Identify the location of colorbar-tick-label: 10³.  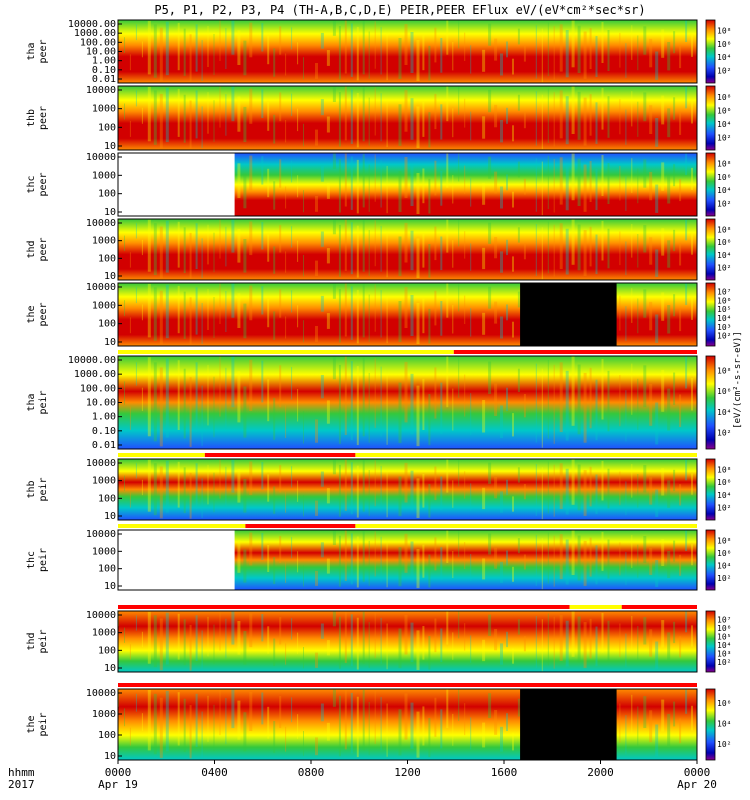
(724, 327).